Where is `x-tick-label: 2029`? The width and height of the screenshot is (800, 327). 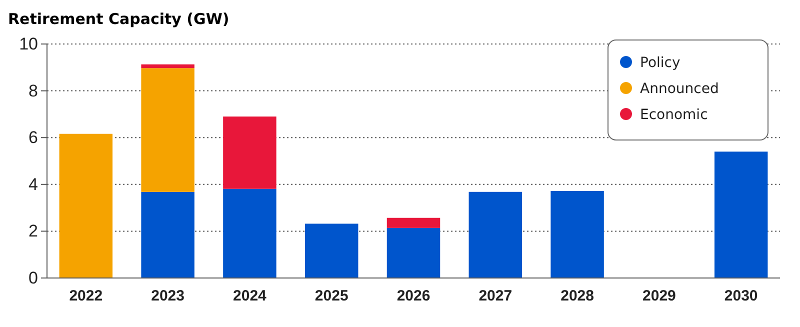
x-tick-label: 2029 is located at coordinates (659, 296).